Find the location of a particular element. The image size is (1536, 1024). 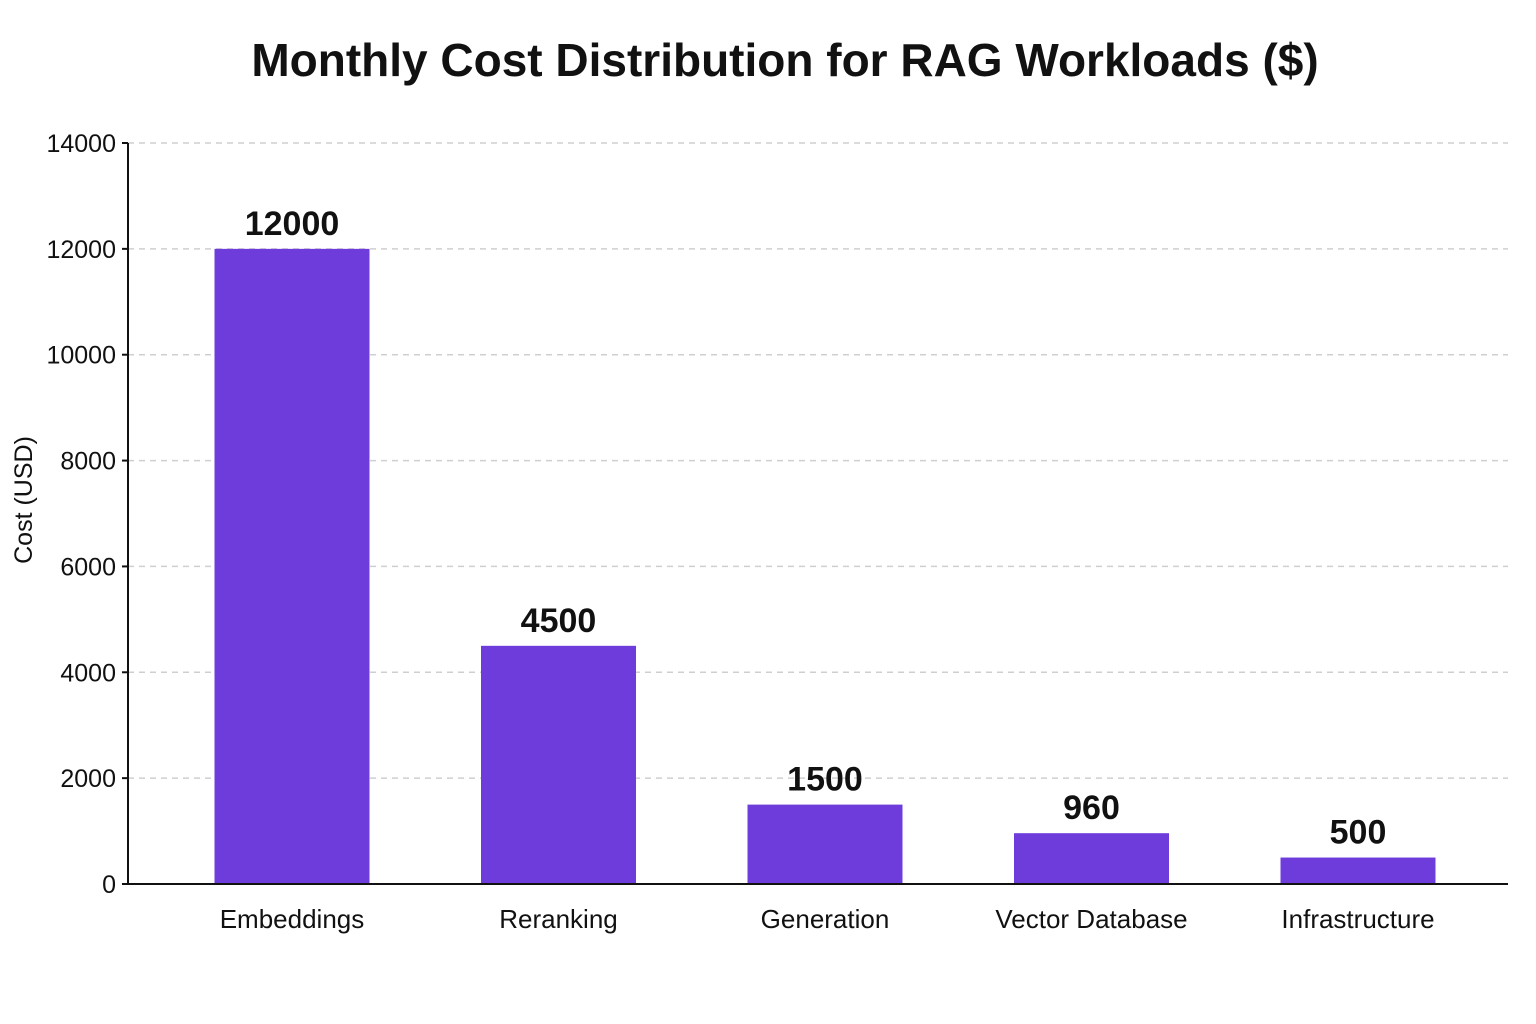

y-tick-label: 6000 is located at coordinates (88, 567).